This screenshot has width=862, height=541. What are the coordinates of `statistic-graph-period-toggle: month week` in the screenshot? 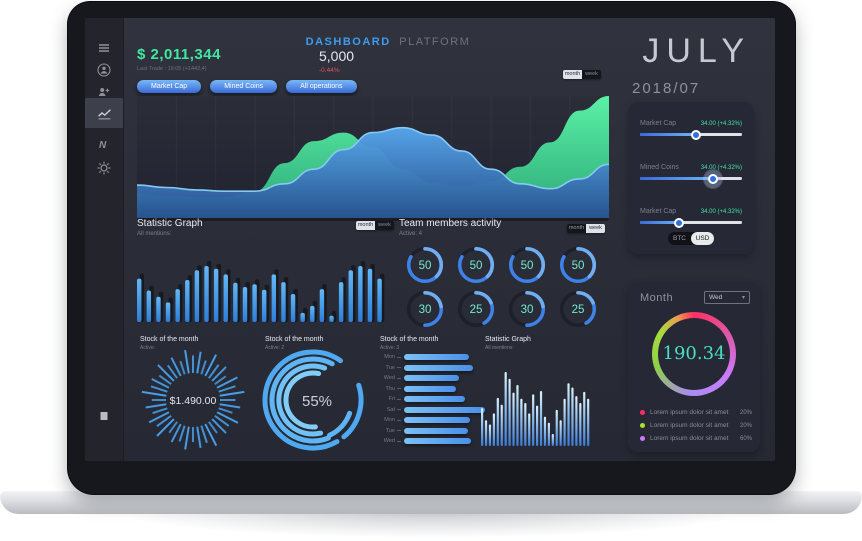 It's located at (375, 225).